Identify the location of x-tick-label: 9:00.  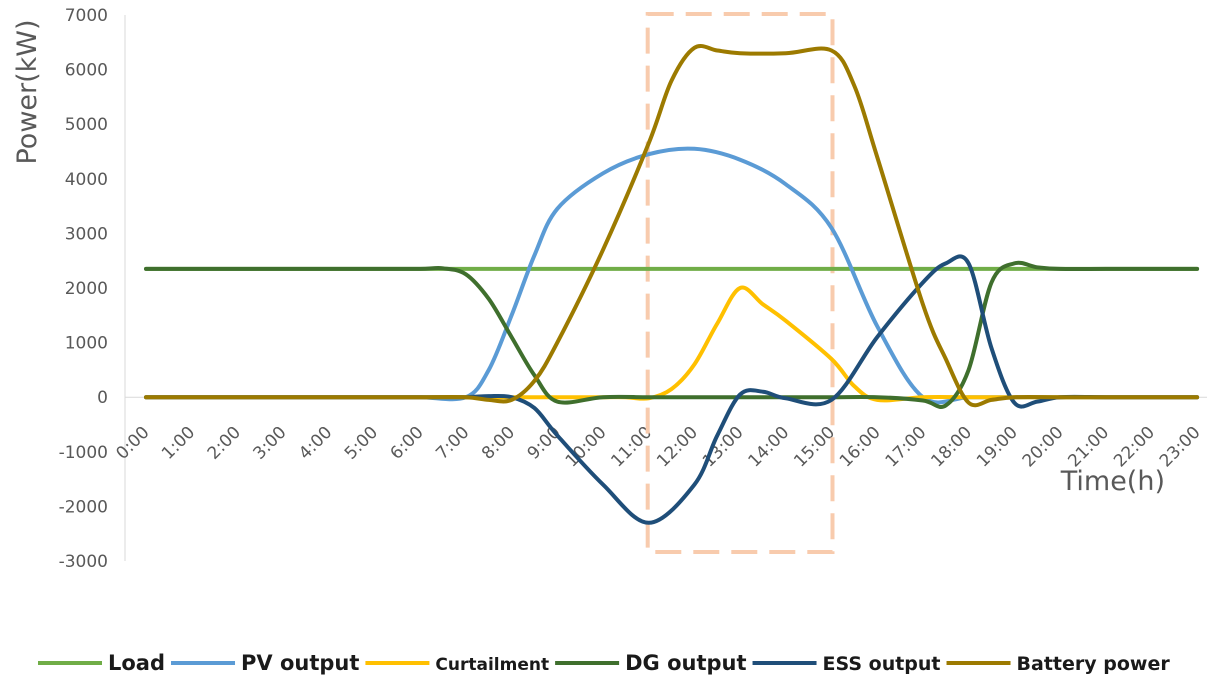
(544, 443).